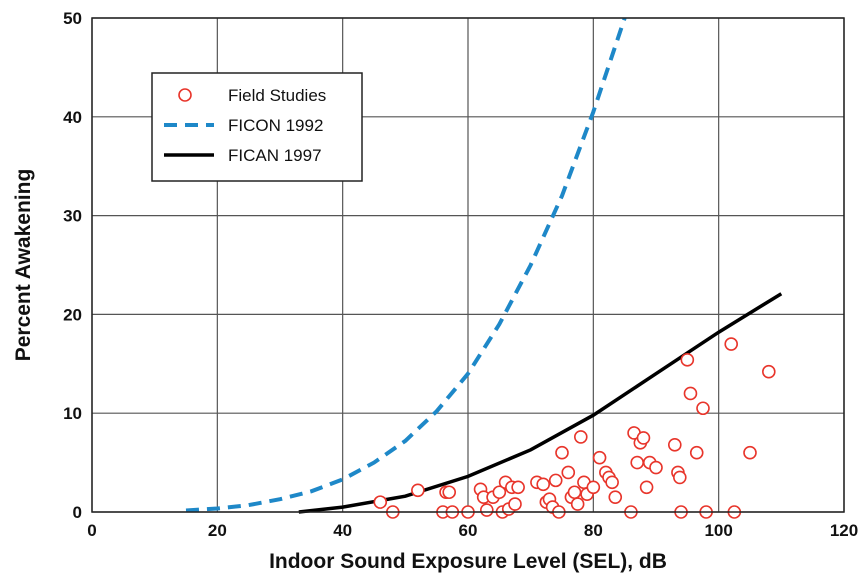 This screenshot has height=581, width=866. I want to click on x-tick-label: 40, so click(342, 530).